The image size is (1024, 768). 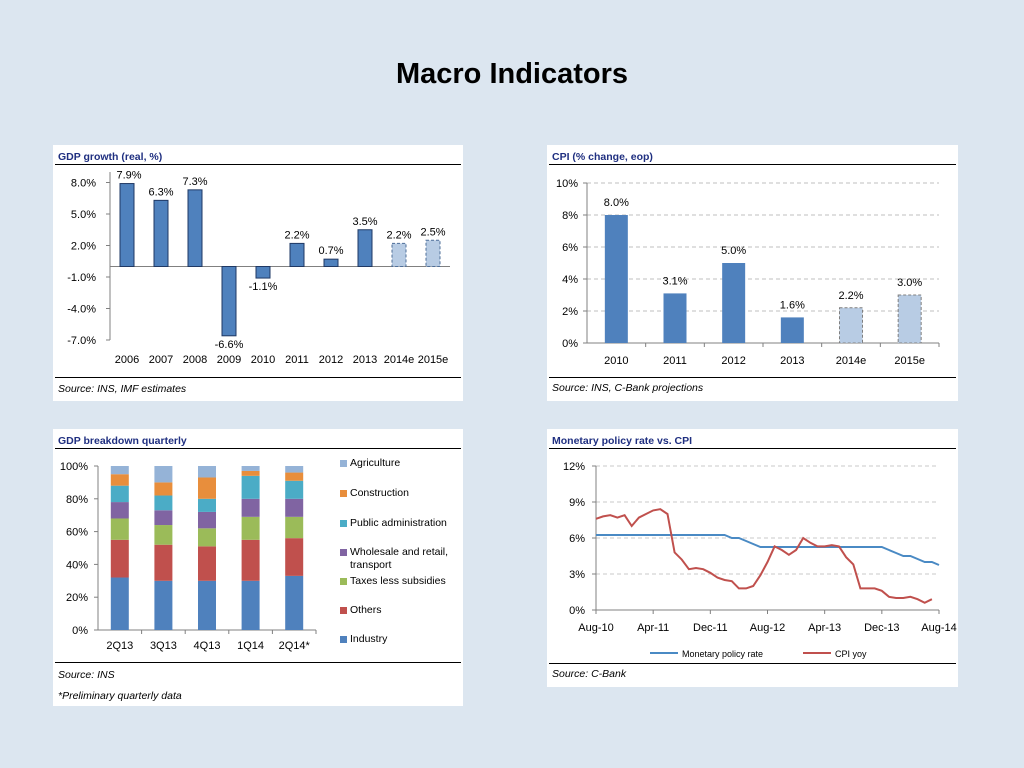 What do you see at coordinates (127, 360) in the screenshot?
I see `x-tick-label: 2006` at bounding box center [127, 360].